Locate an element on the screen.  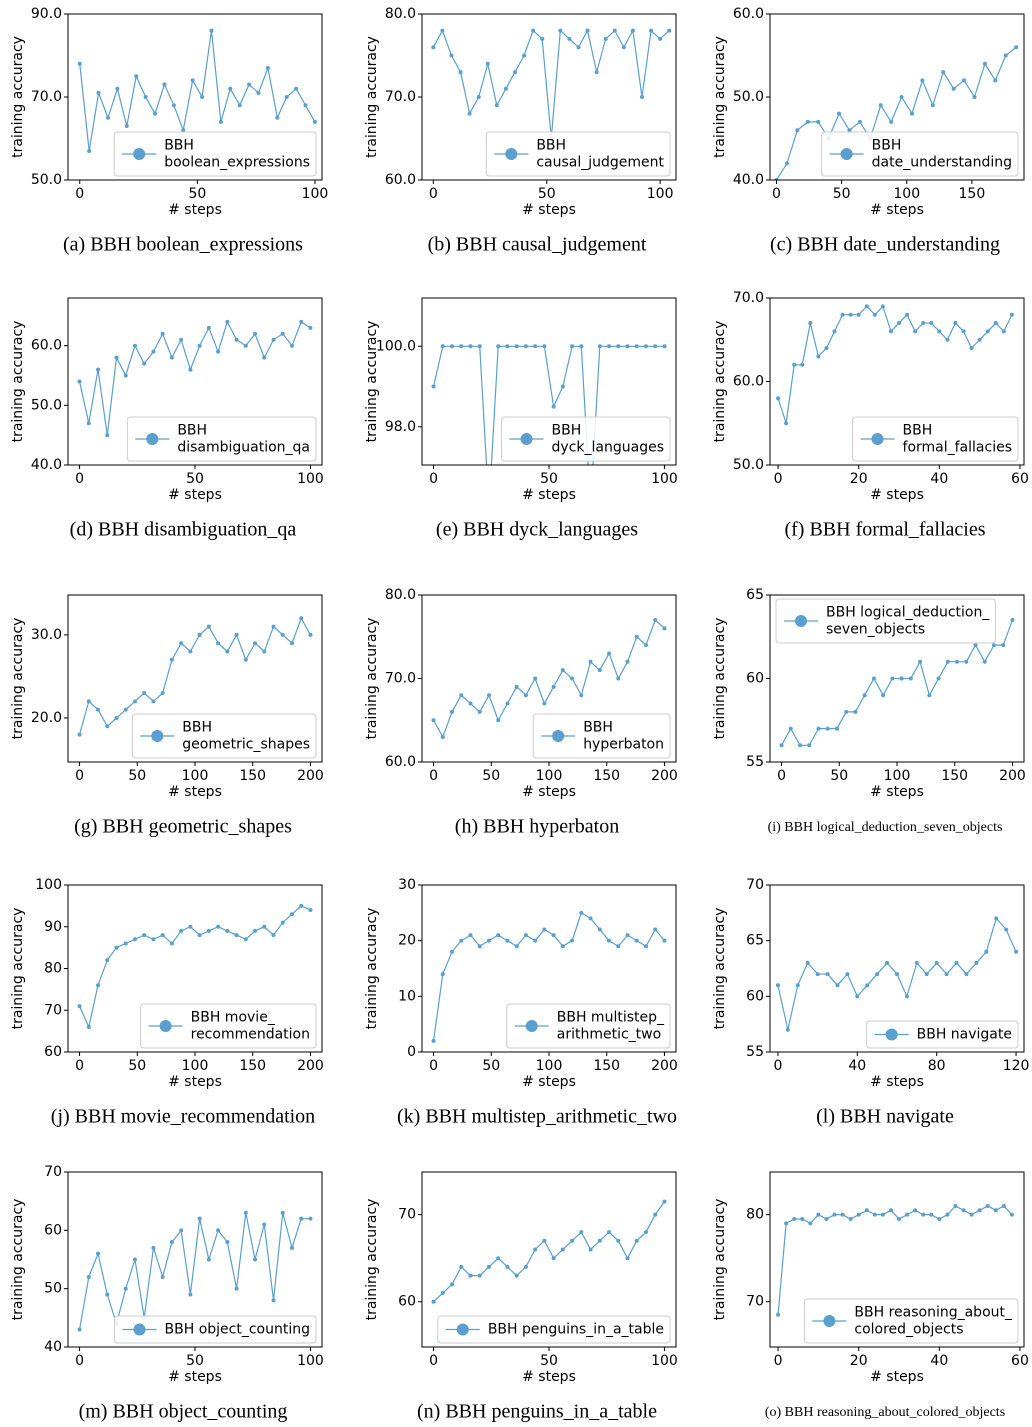
y-tick-label: 60.0 is located at coordinates (748, 14).